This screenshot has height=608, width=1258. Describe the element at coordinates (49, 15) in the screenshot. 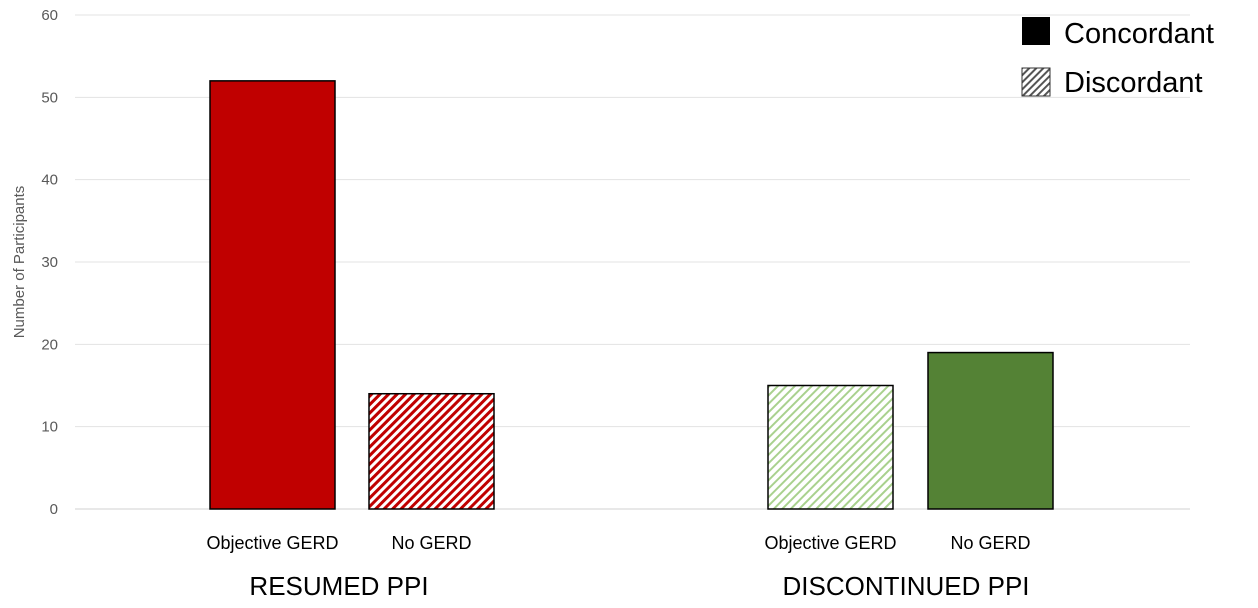

I see `y-tick-label: 60` at that location.